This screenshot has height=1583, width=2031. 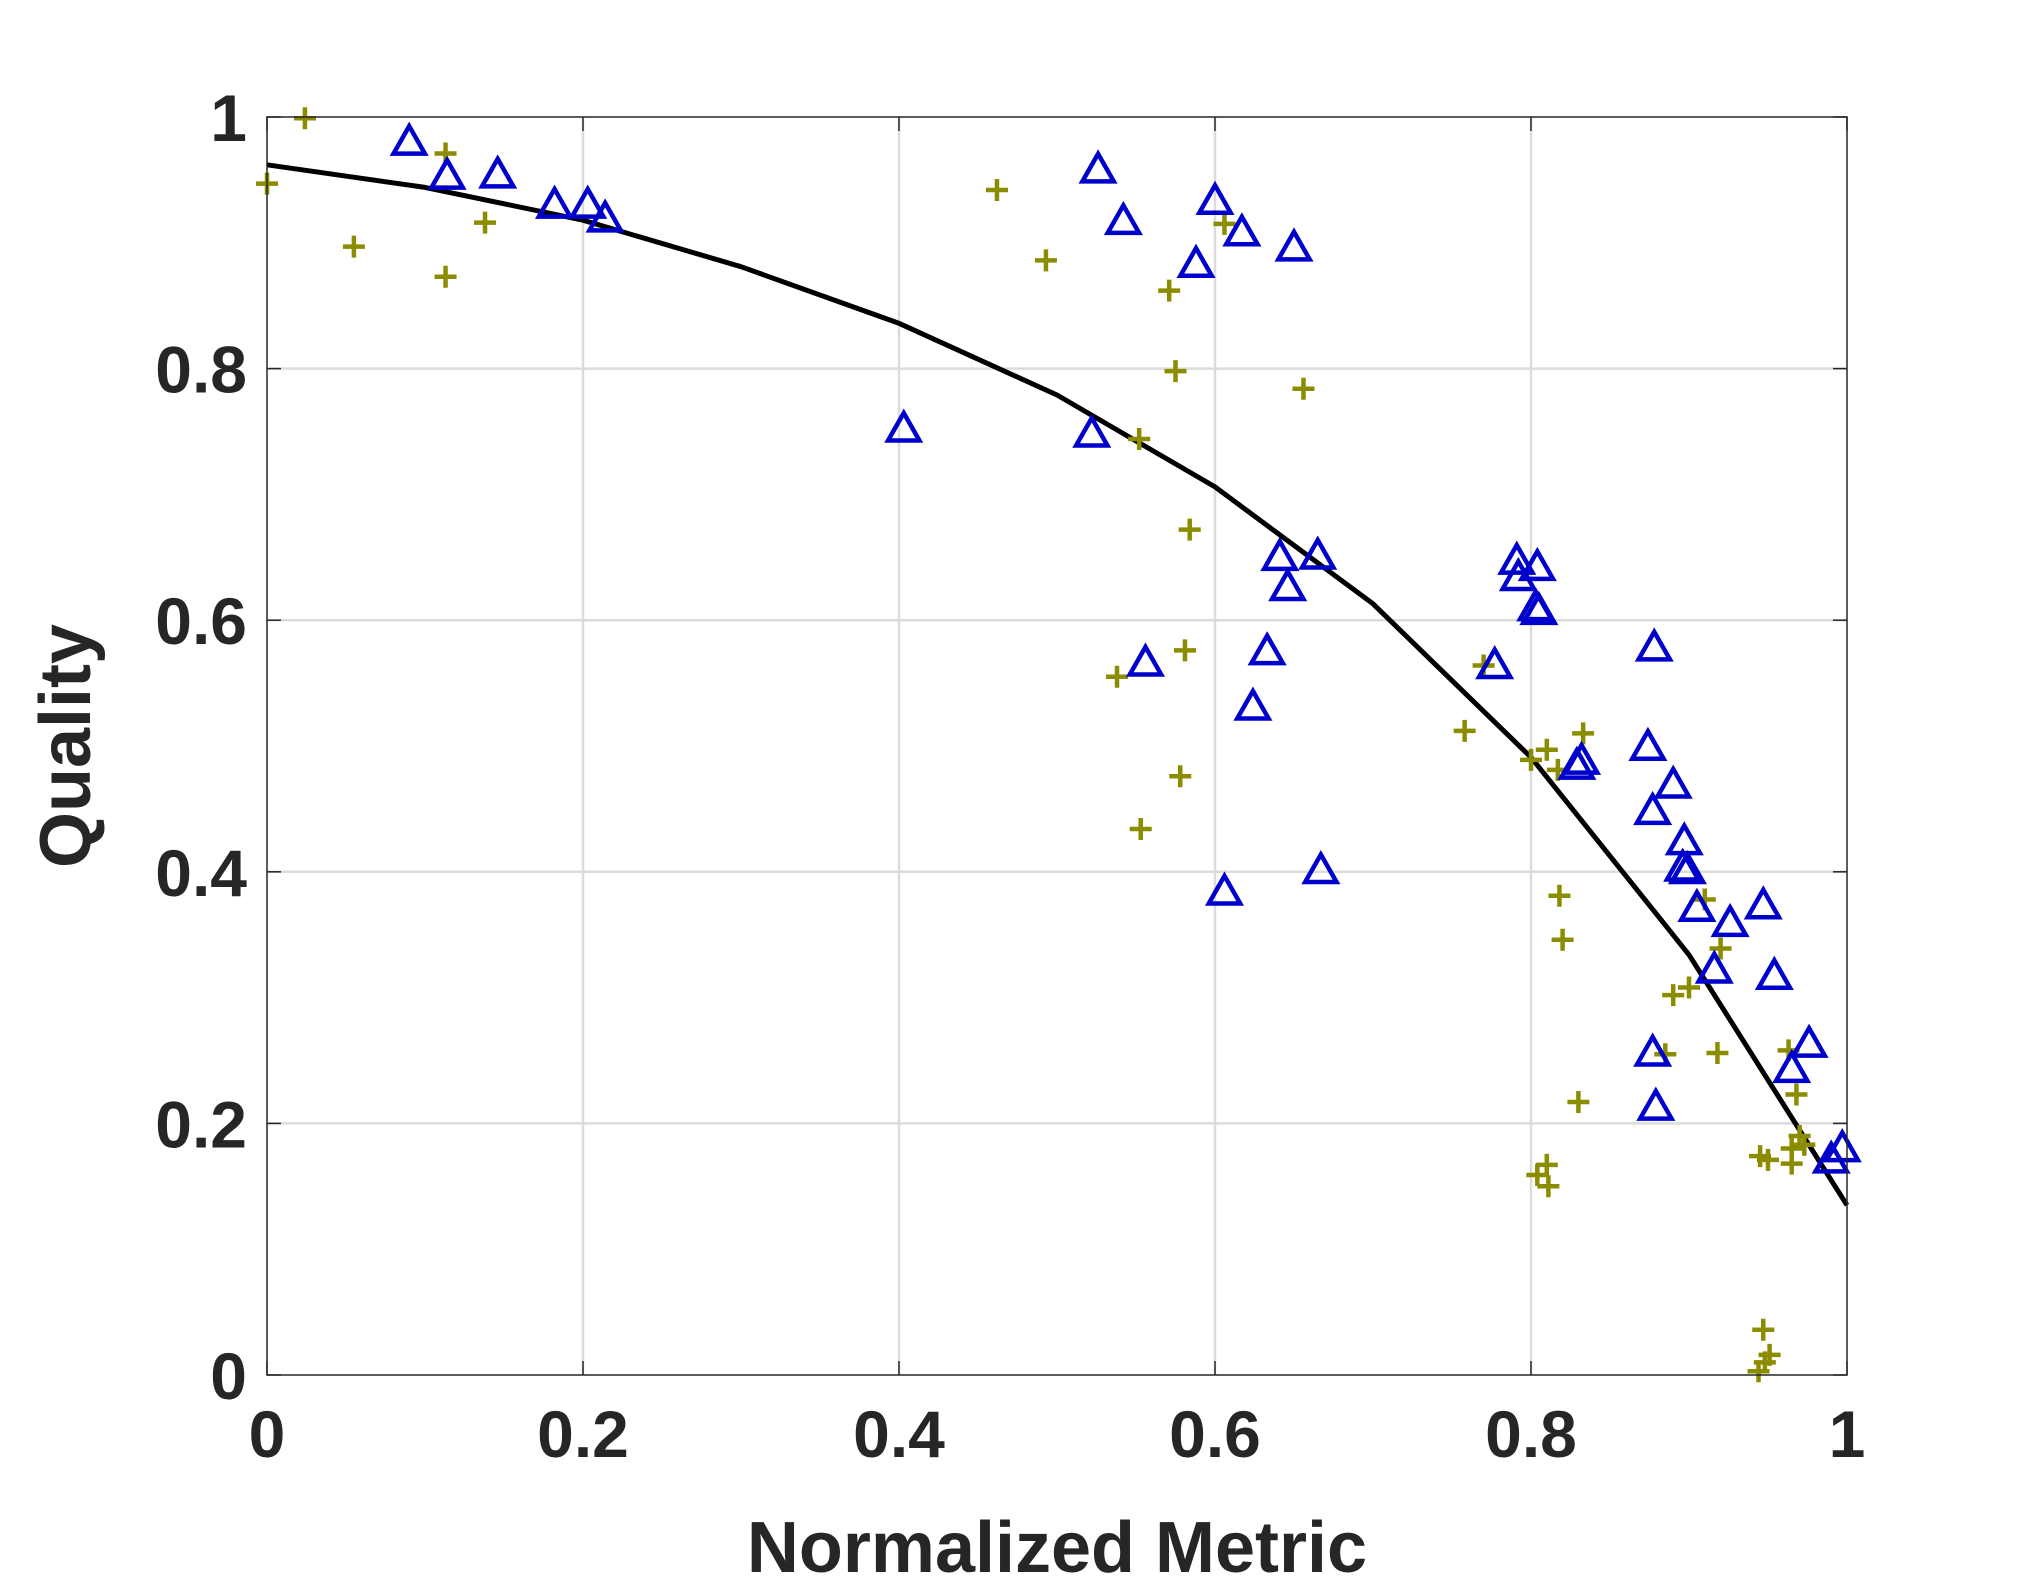 I want to click on x-tick-label: 0, so click(x=267, y=1434).